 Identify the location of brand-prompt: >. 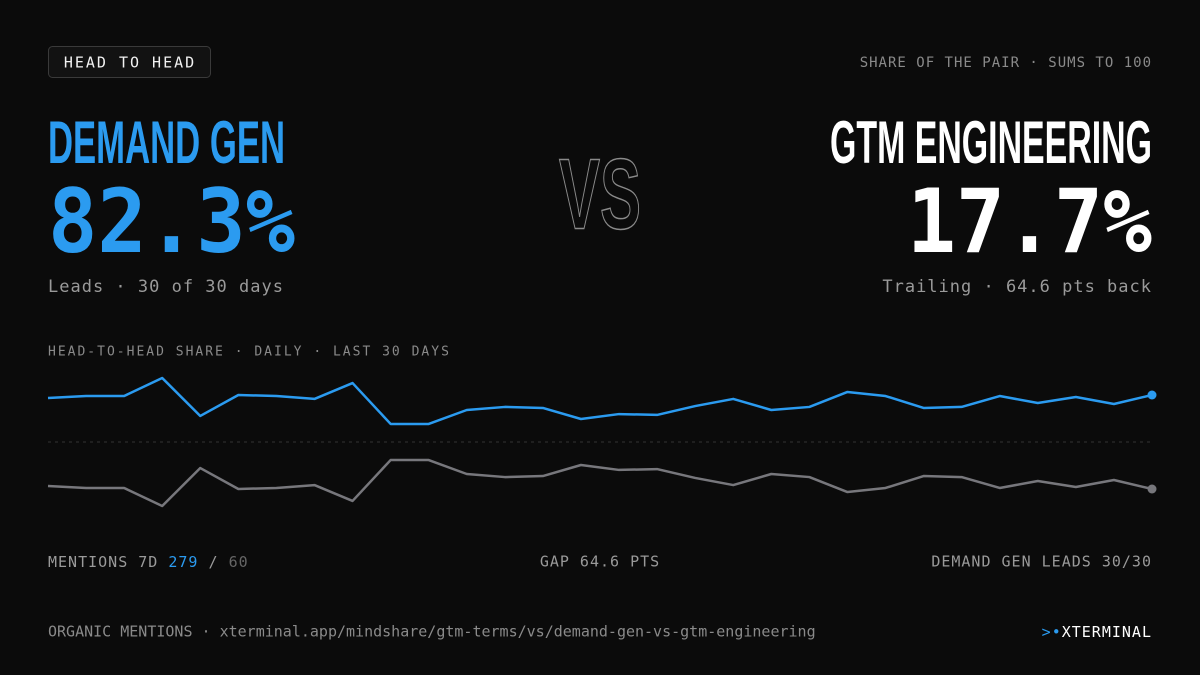
(1047, 632).